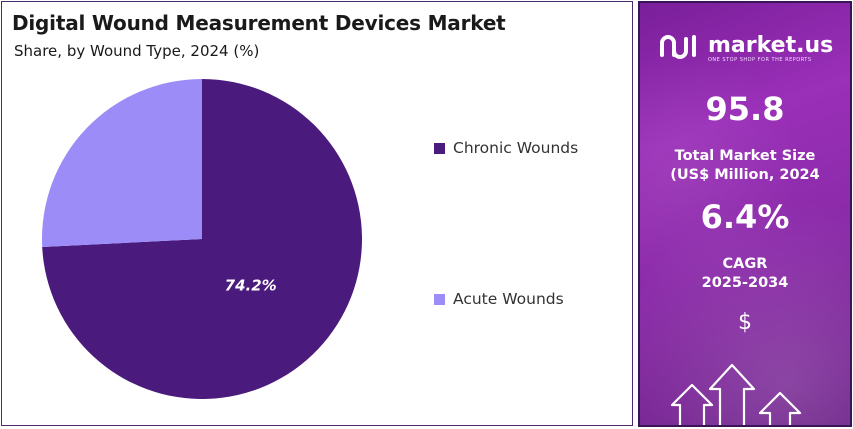 The image size is (853, 429). Describe the element at coordinates (745, 156) in the screenshot. I see `market-size-label-line1: Total Market Size` at that location.